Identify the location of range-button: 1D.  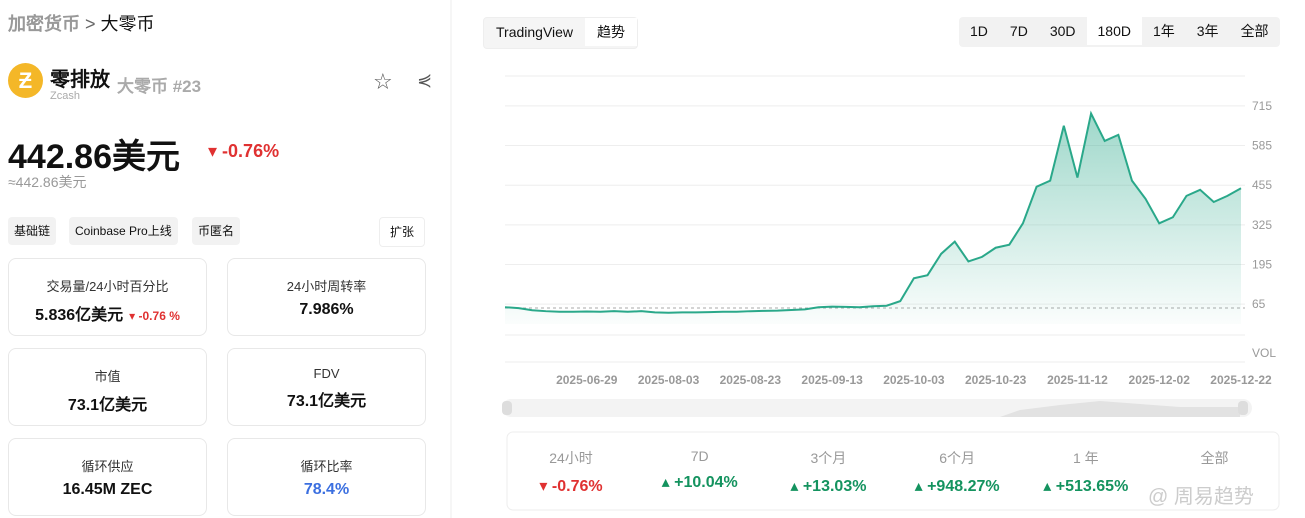
(979, 31).